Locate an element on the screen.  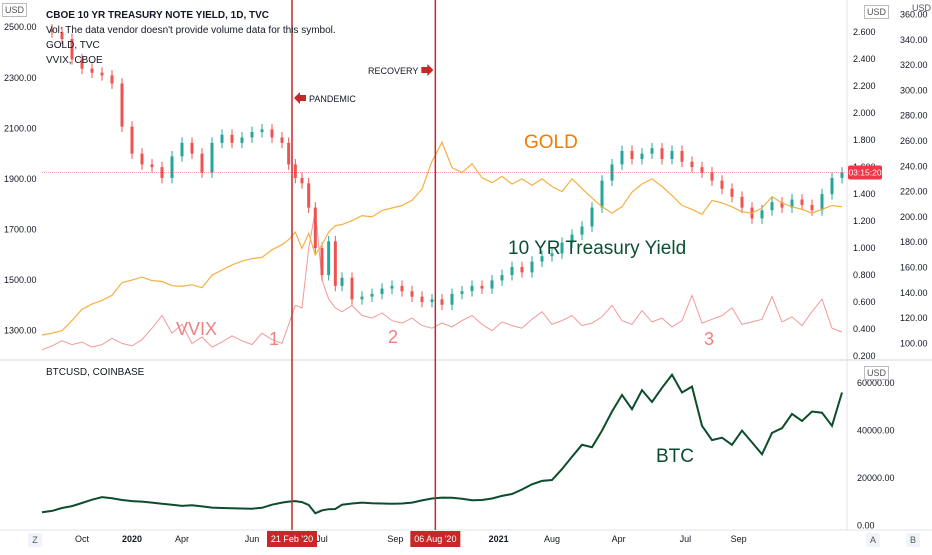
event-date-tag-text: 21 Feb '20 is located at coordinates (292, 539).